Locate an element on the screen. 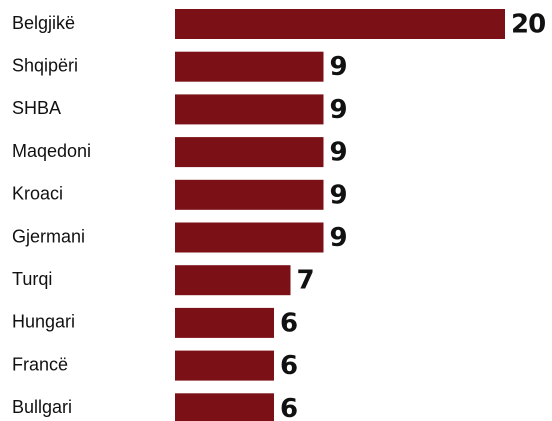 The image size is (552, 421). category-label: Belgjikë is located at coordinates (43, 23).